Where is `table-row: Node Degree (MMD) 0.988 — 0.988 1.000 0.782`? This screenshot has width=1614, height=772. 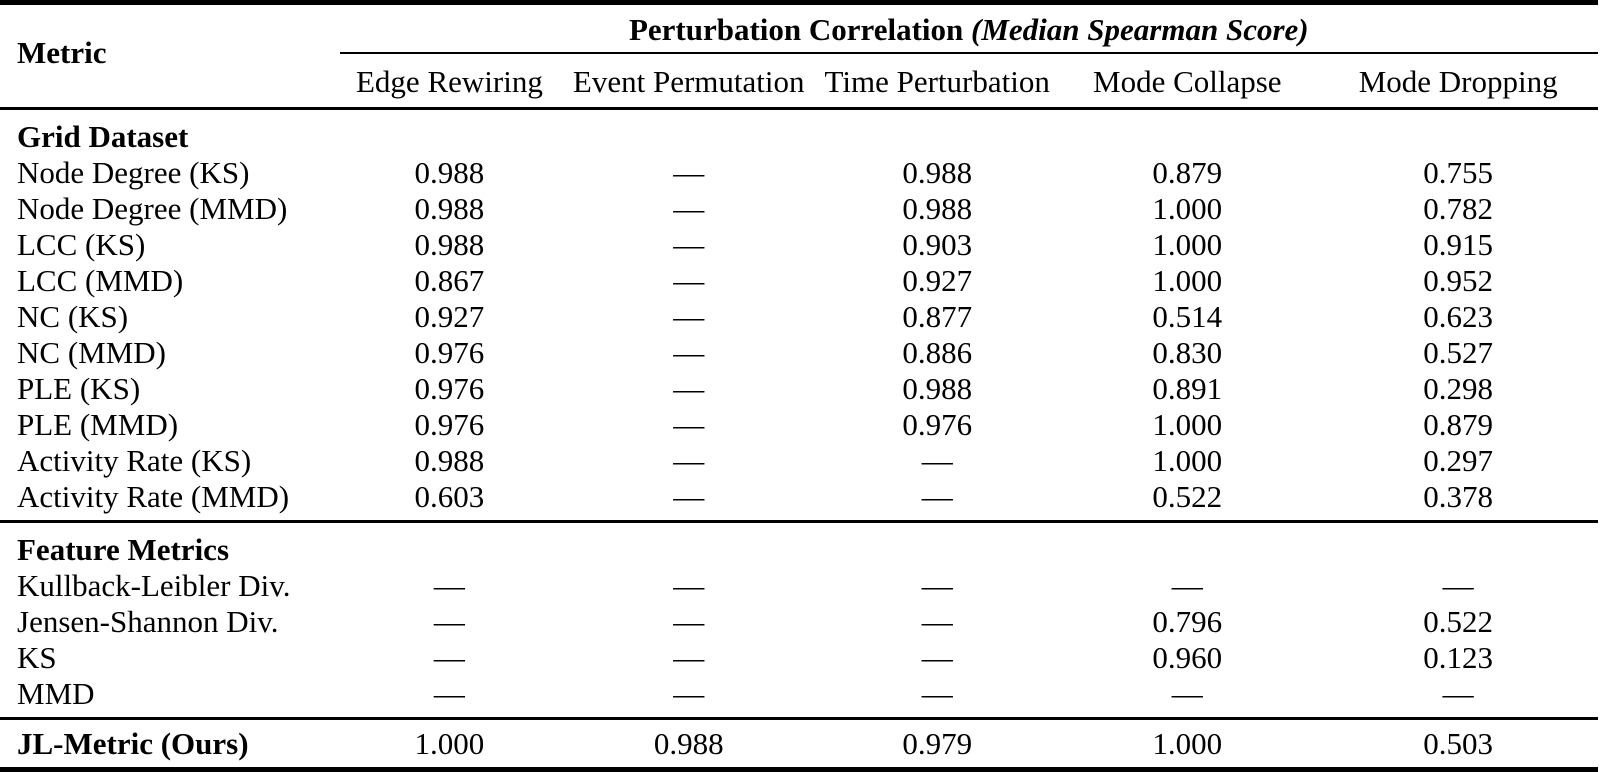
table-row: Node Degree (MMD) 0.988 — 0.988 1.000 0.782 is located at coordinates (799, 209).